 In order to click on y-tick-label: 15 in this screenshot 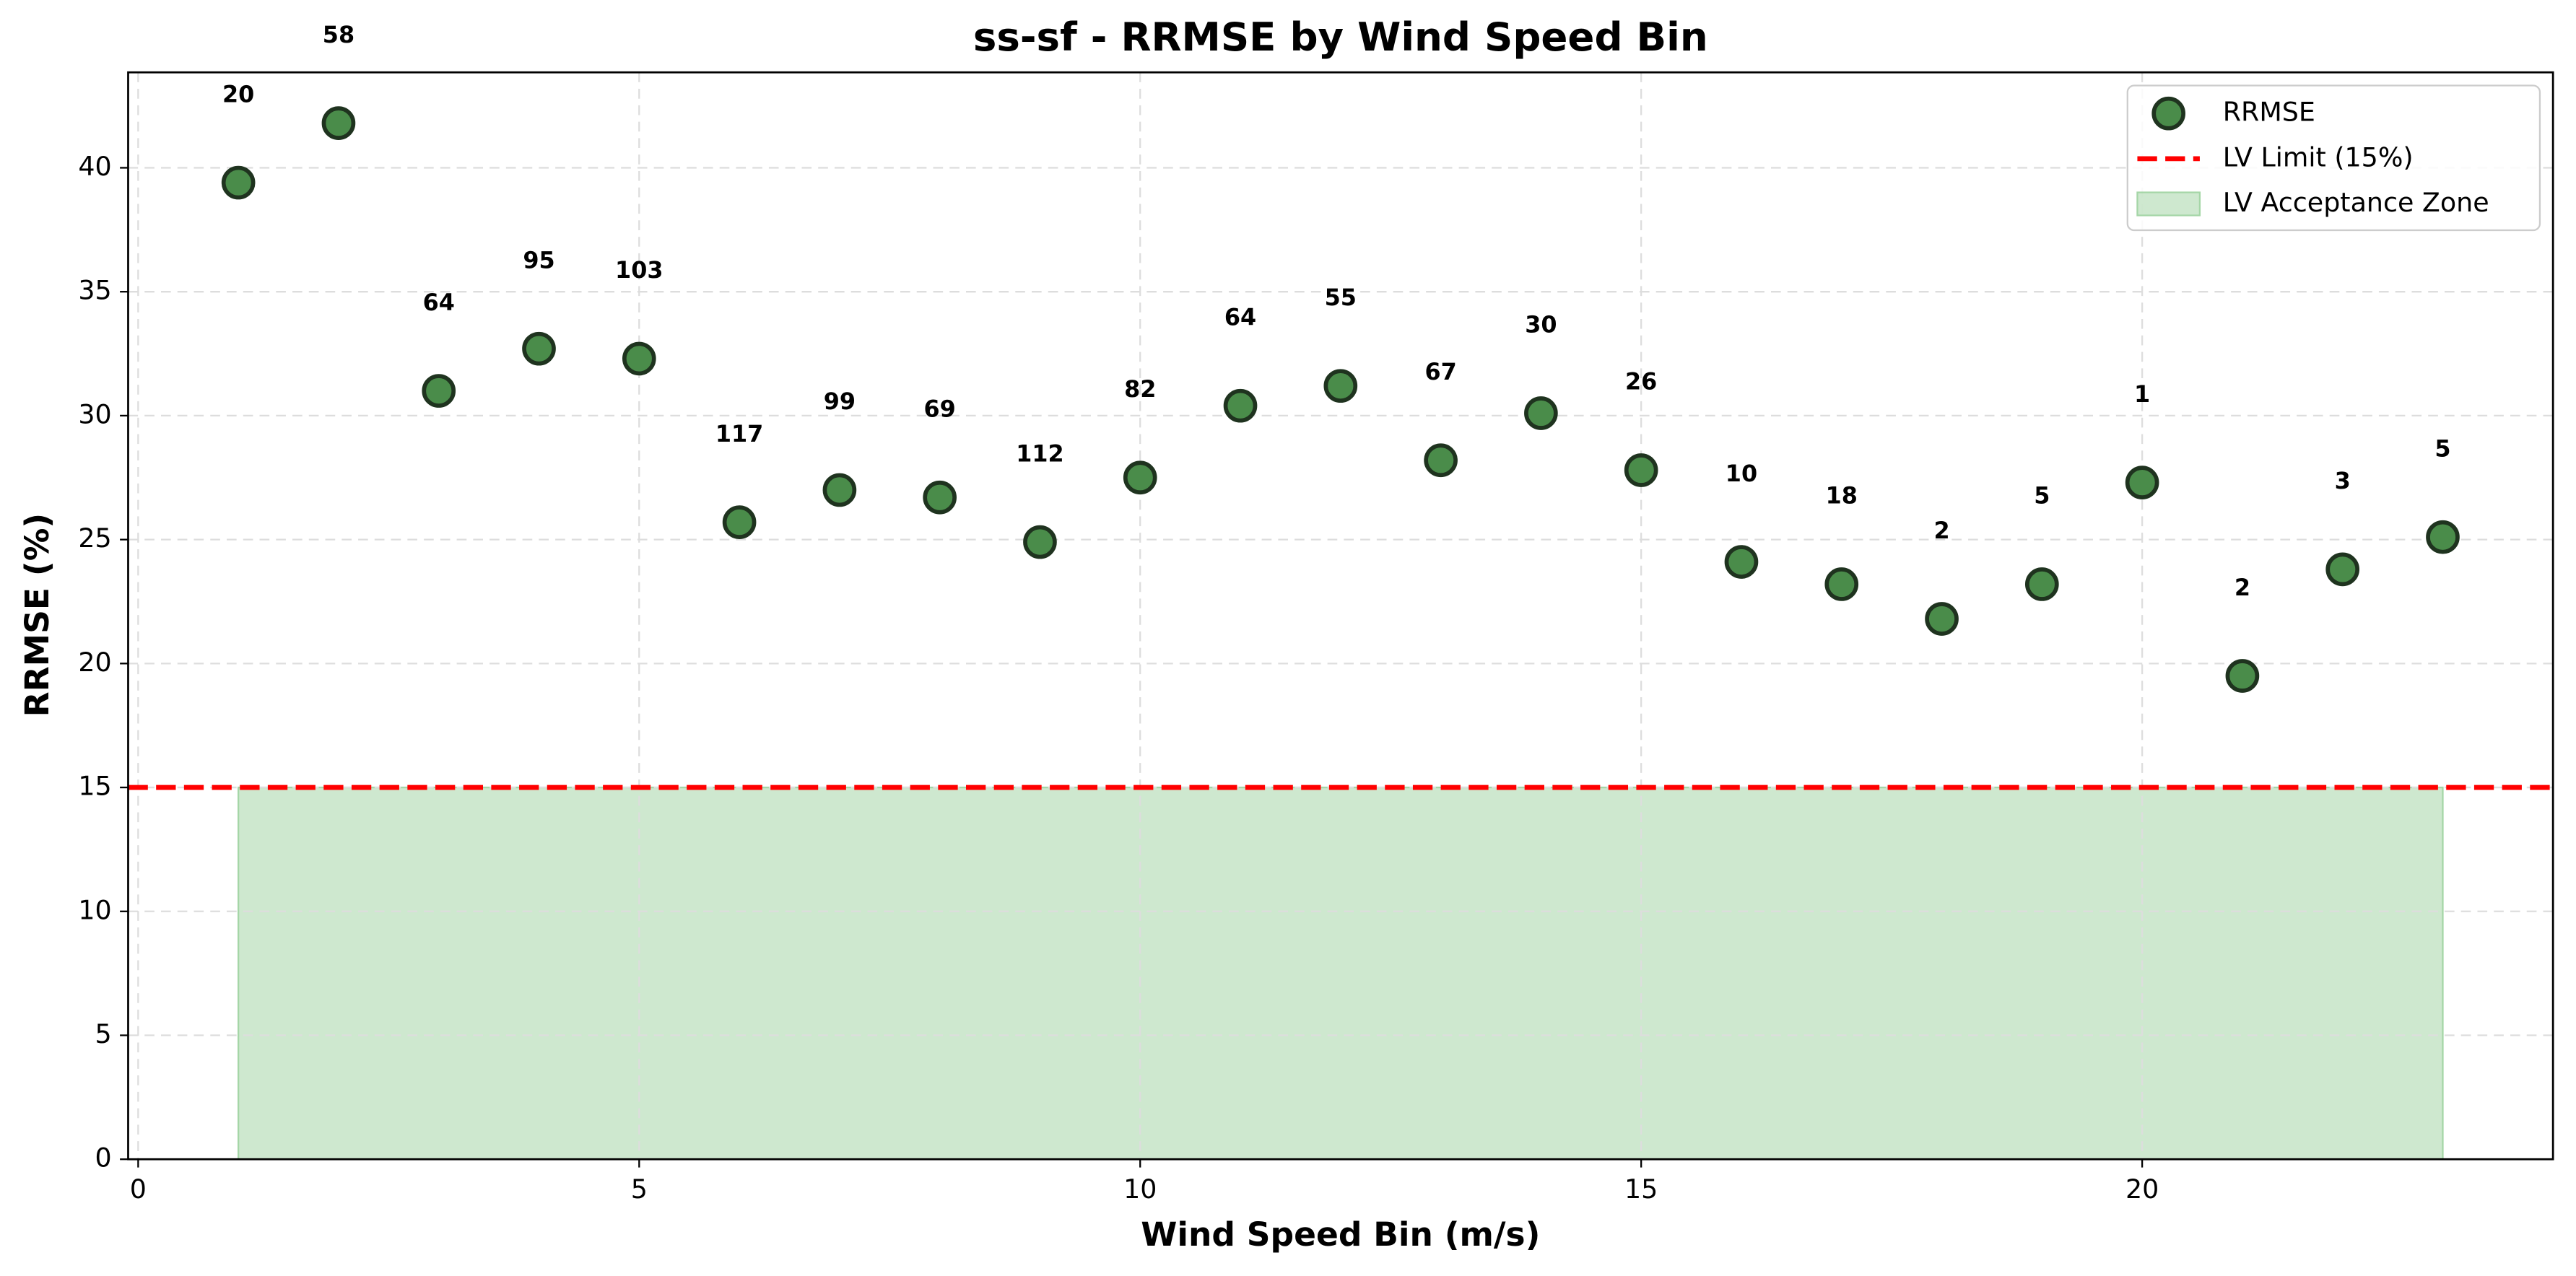, I will do `click(94, 786)`.